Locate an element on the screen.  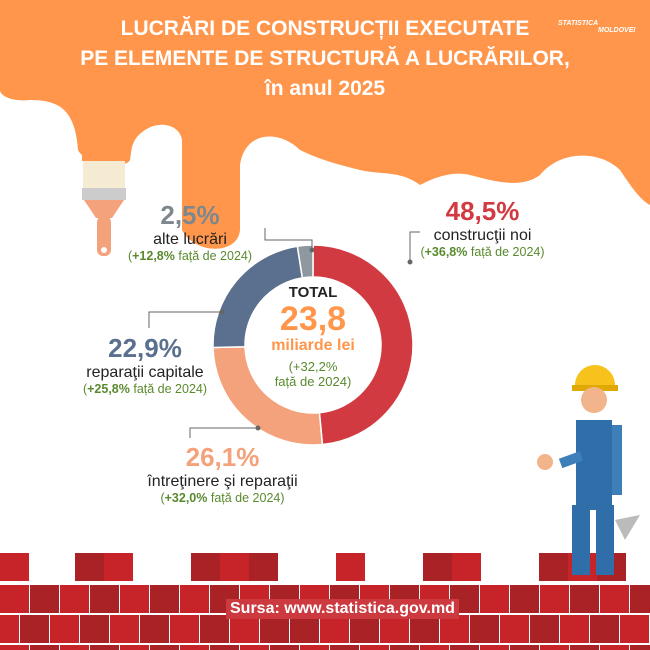
change-value: +36,8% is located at coordinates (446, 252).